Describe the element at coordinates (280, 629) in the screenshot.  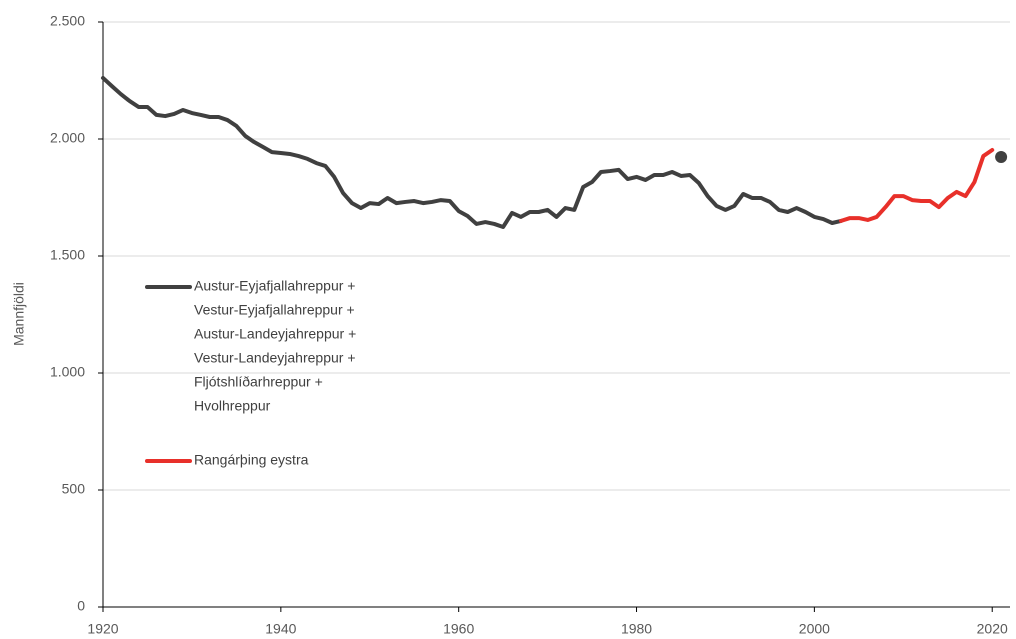
I see `x-tick-label: 1940` at that location.